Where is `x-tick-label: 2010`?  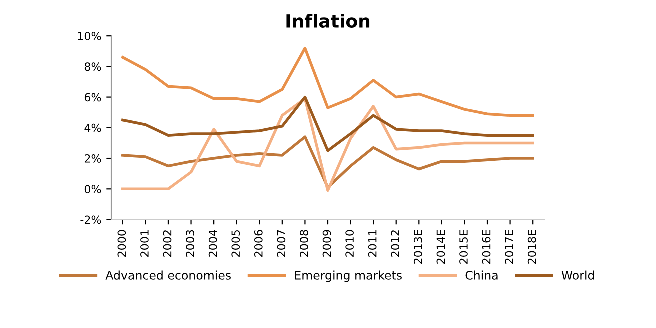
x-tick-label: 2010 is located at coordinates (350, 243).